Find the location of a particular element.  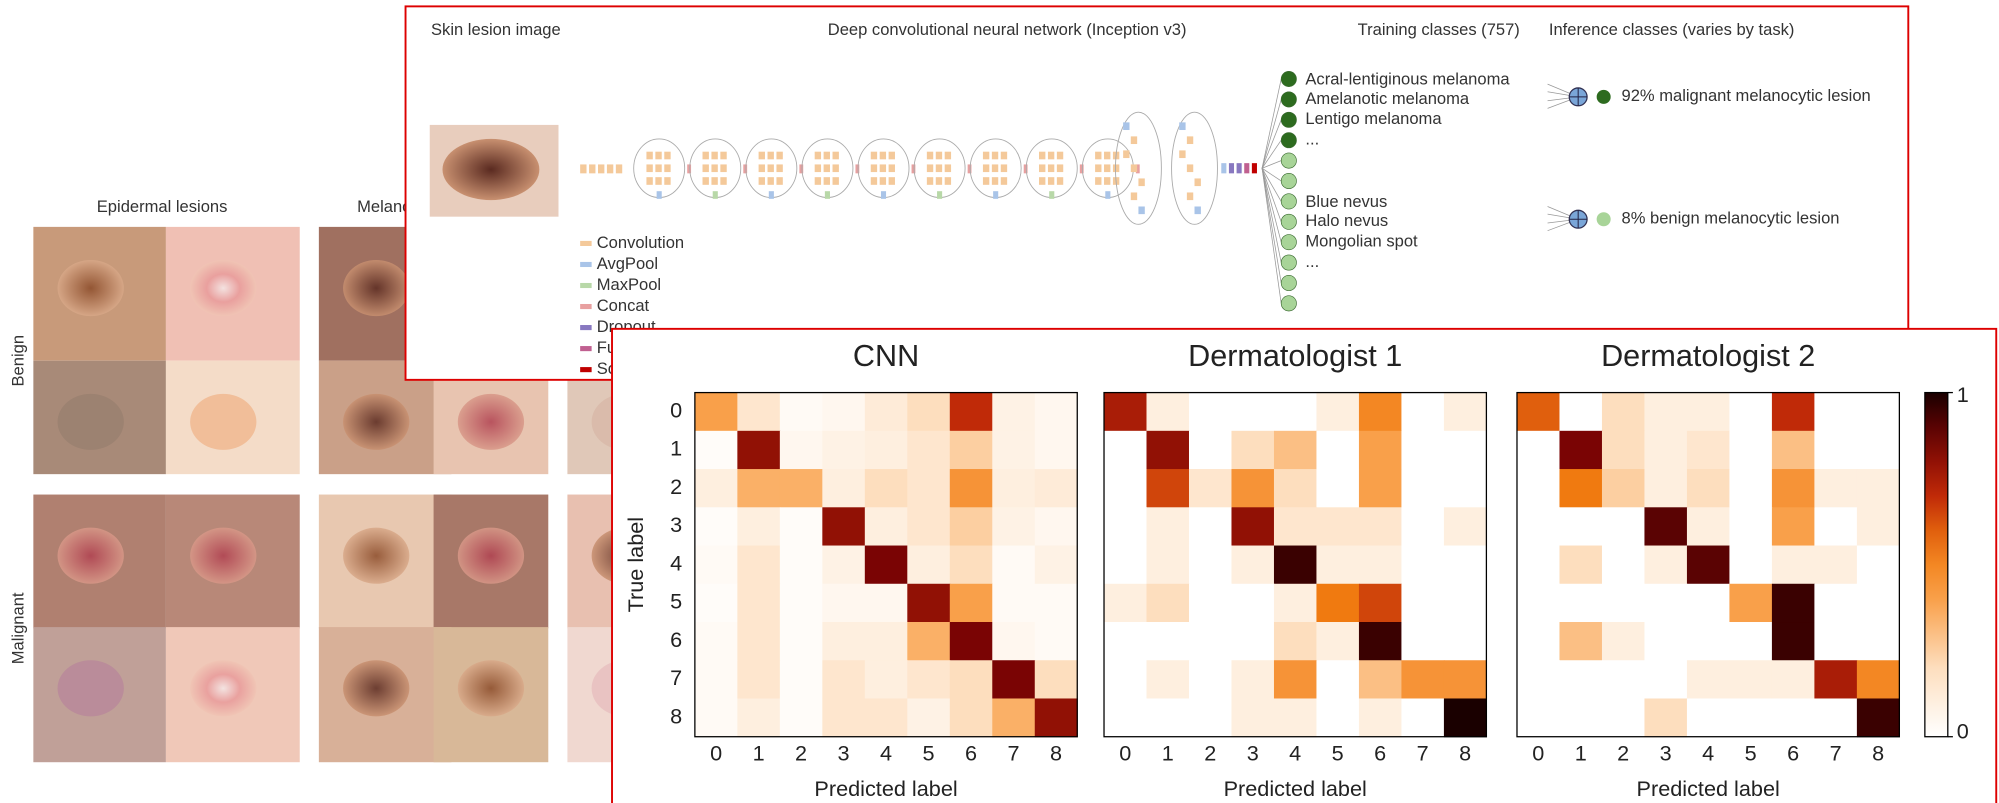

y-axis-label: True label is located at coordinates (635, 565).